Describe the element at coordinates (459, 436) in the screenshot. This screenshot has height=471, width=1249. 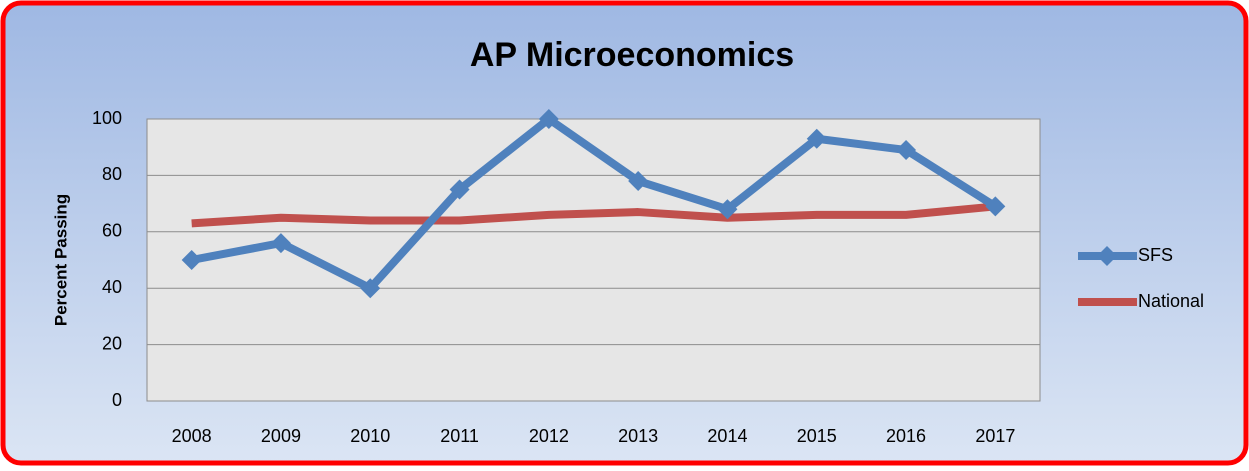
I see `x-tick-label: 2011` at that location.